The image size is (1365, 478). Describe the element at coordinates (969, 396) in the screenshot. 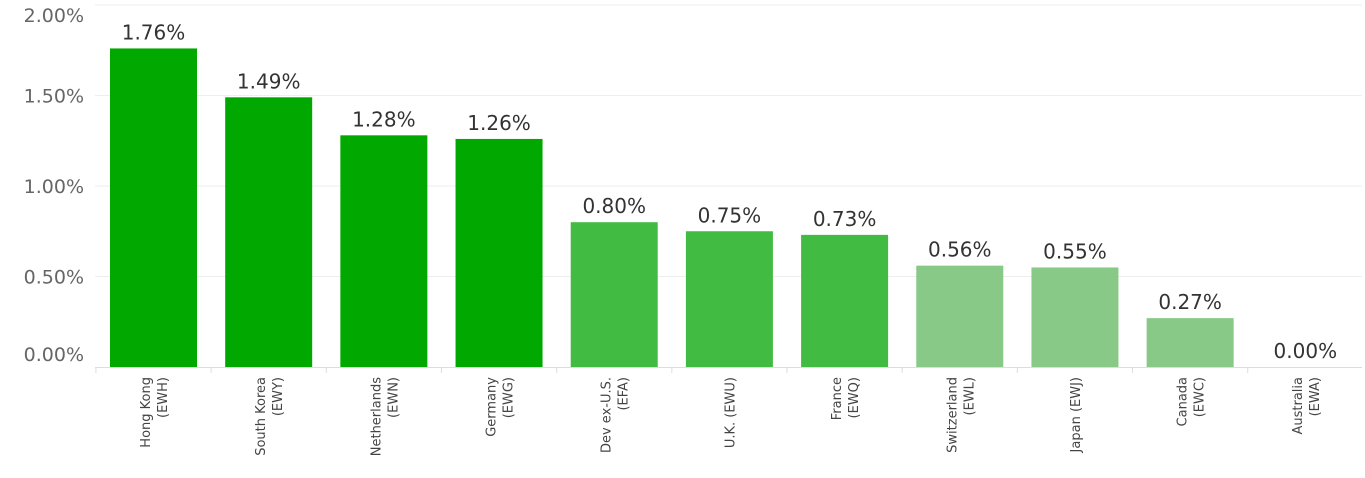

I see `category-label-line: (EWL)` at that location.